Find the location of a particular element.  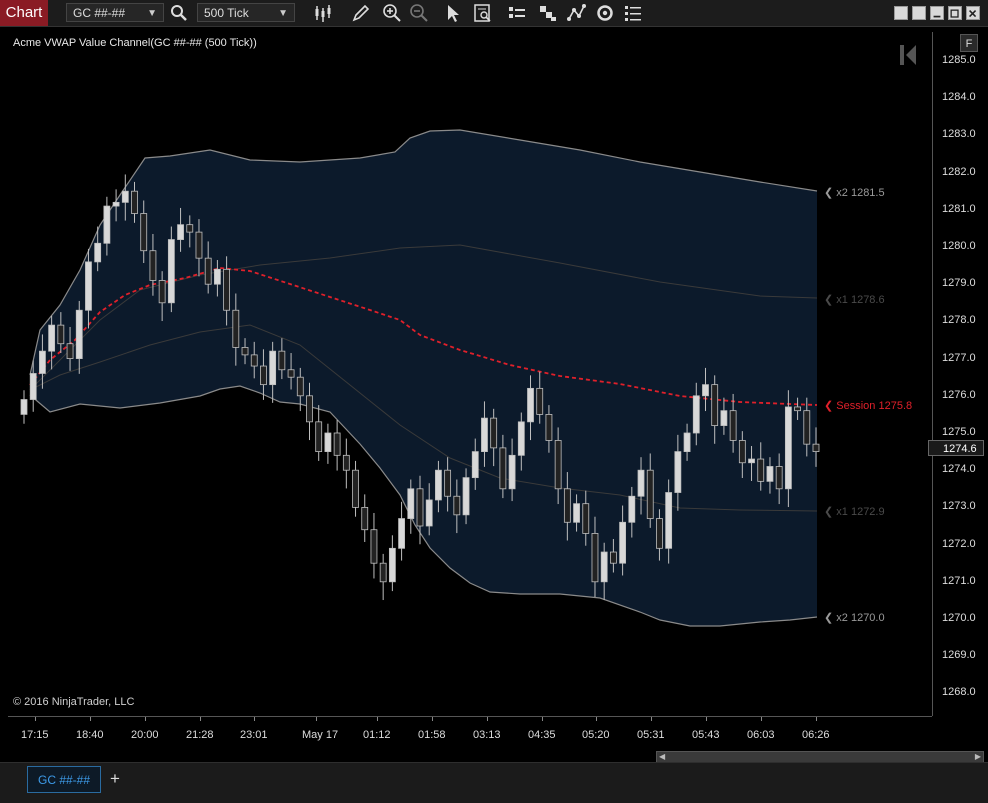

instrument-value: GC ##-## is located at coordinates (99, 13).